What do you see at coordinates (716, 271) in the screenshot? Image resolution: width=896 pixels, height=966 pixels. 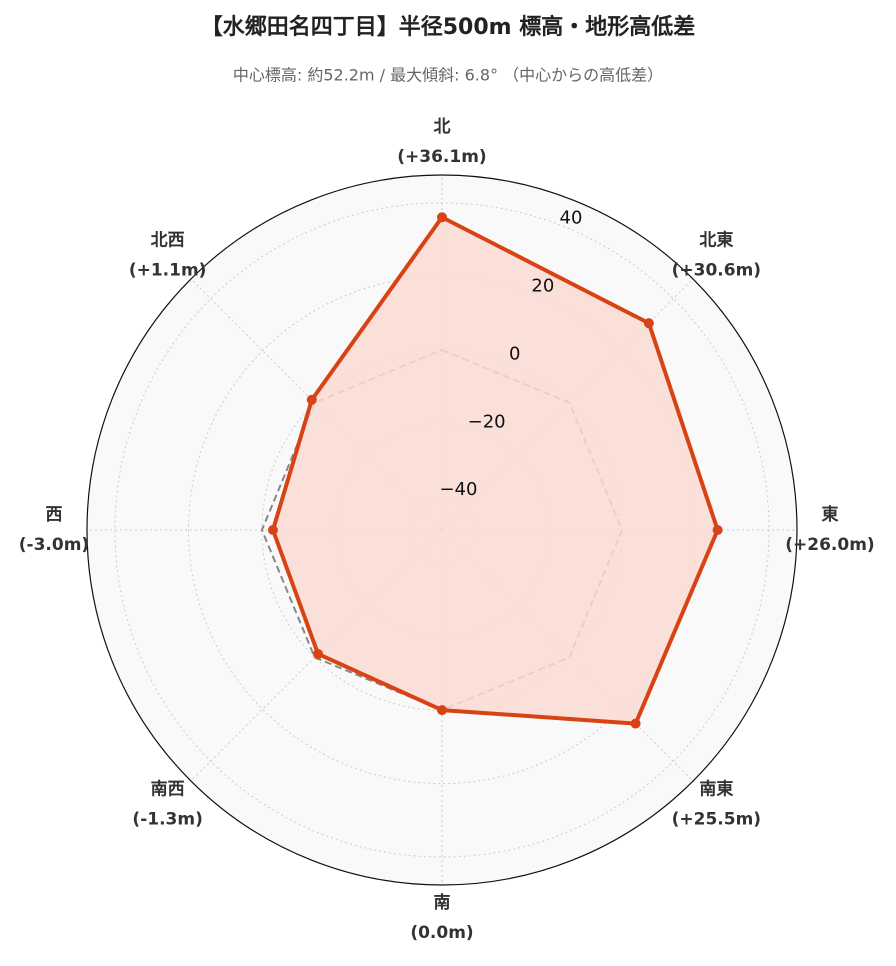 I see `value-label: (+30.6m)` at bounding box center [716, 271].